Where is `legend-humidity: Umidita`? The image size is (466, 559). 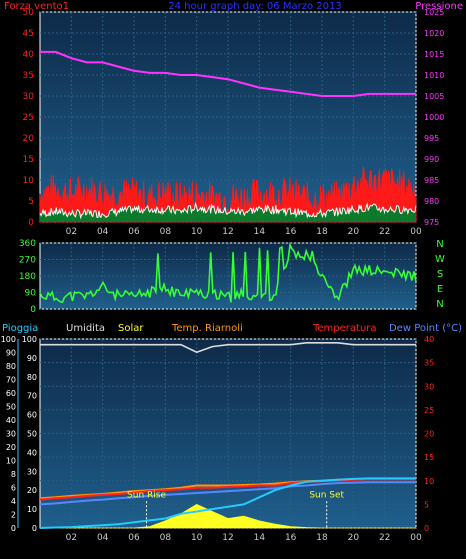
legend-humidity: Umidita is located at coordinates (85, 328).